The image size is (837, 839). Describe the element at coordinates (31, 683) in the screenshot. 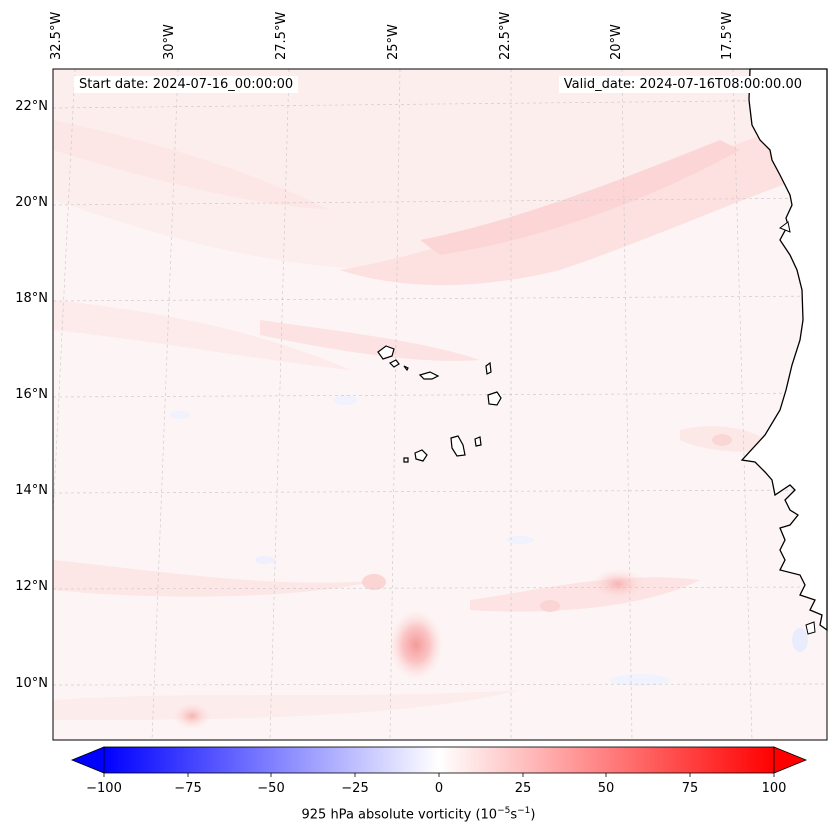

I see `lat-label: 10°N` at that location.